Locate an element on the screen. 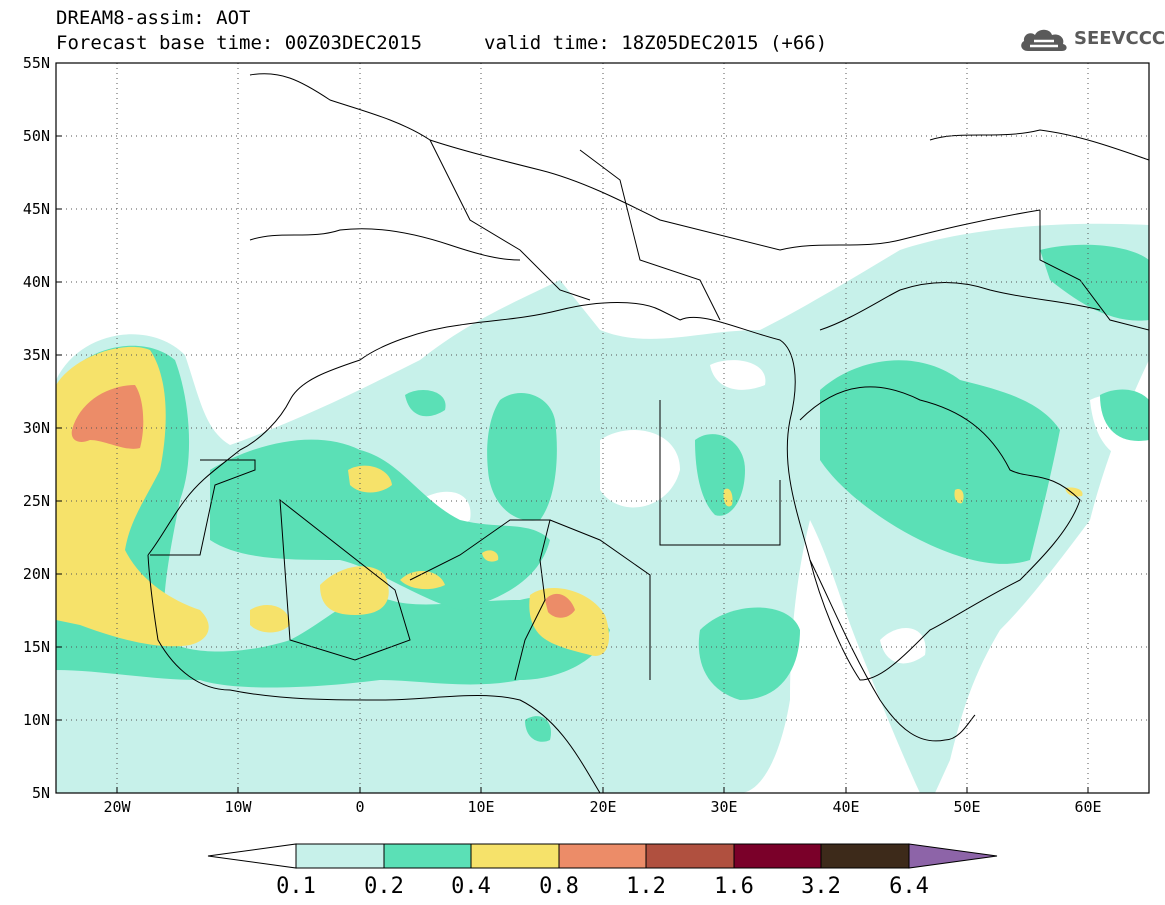 The width and height of the screenshot is (1165, 905). lat-label: 30N is located at coordinates (36, 428).